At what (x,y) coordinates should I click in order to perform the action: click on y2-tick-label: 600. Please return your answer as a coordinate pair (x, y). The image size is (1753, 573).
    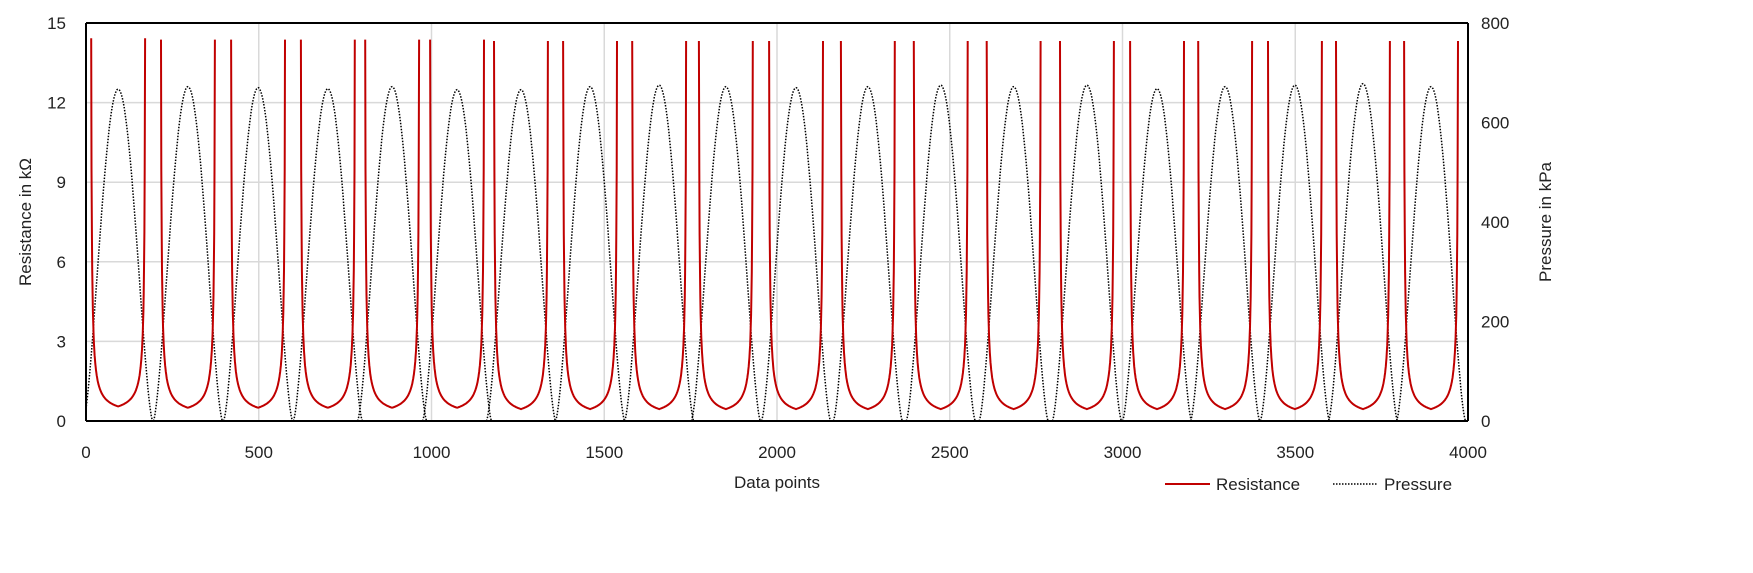
    Looking at the image, I should click on (1495, 123).